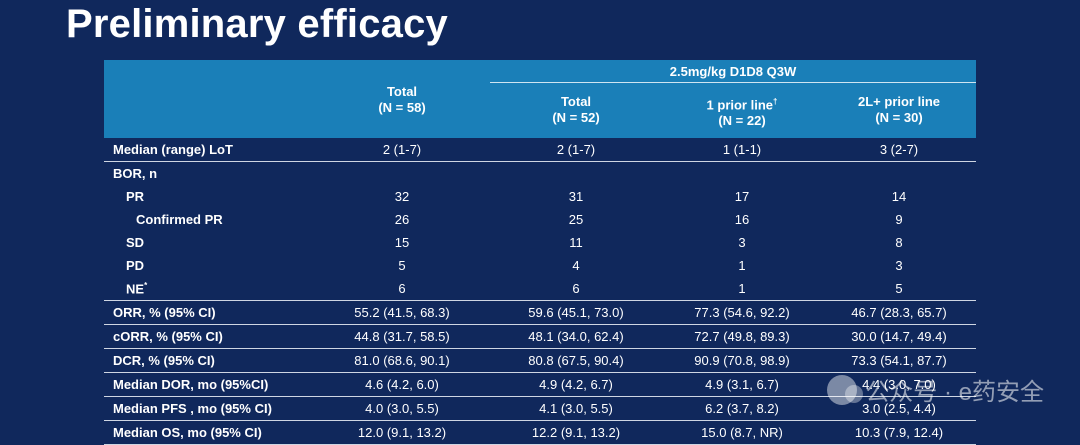  What do you see at coordinates (899, 101) in the screenshot?
I see `header-prior2-label: 2L+ prior line` at bounding box center [899, 101].